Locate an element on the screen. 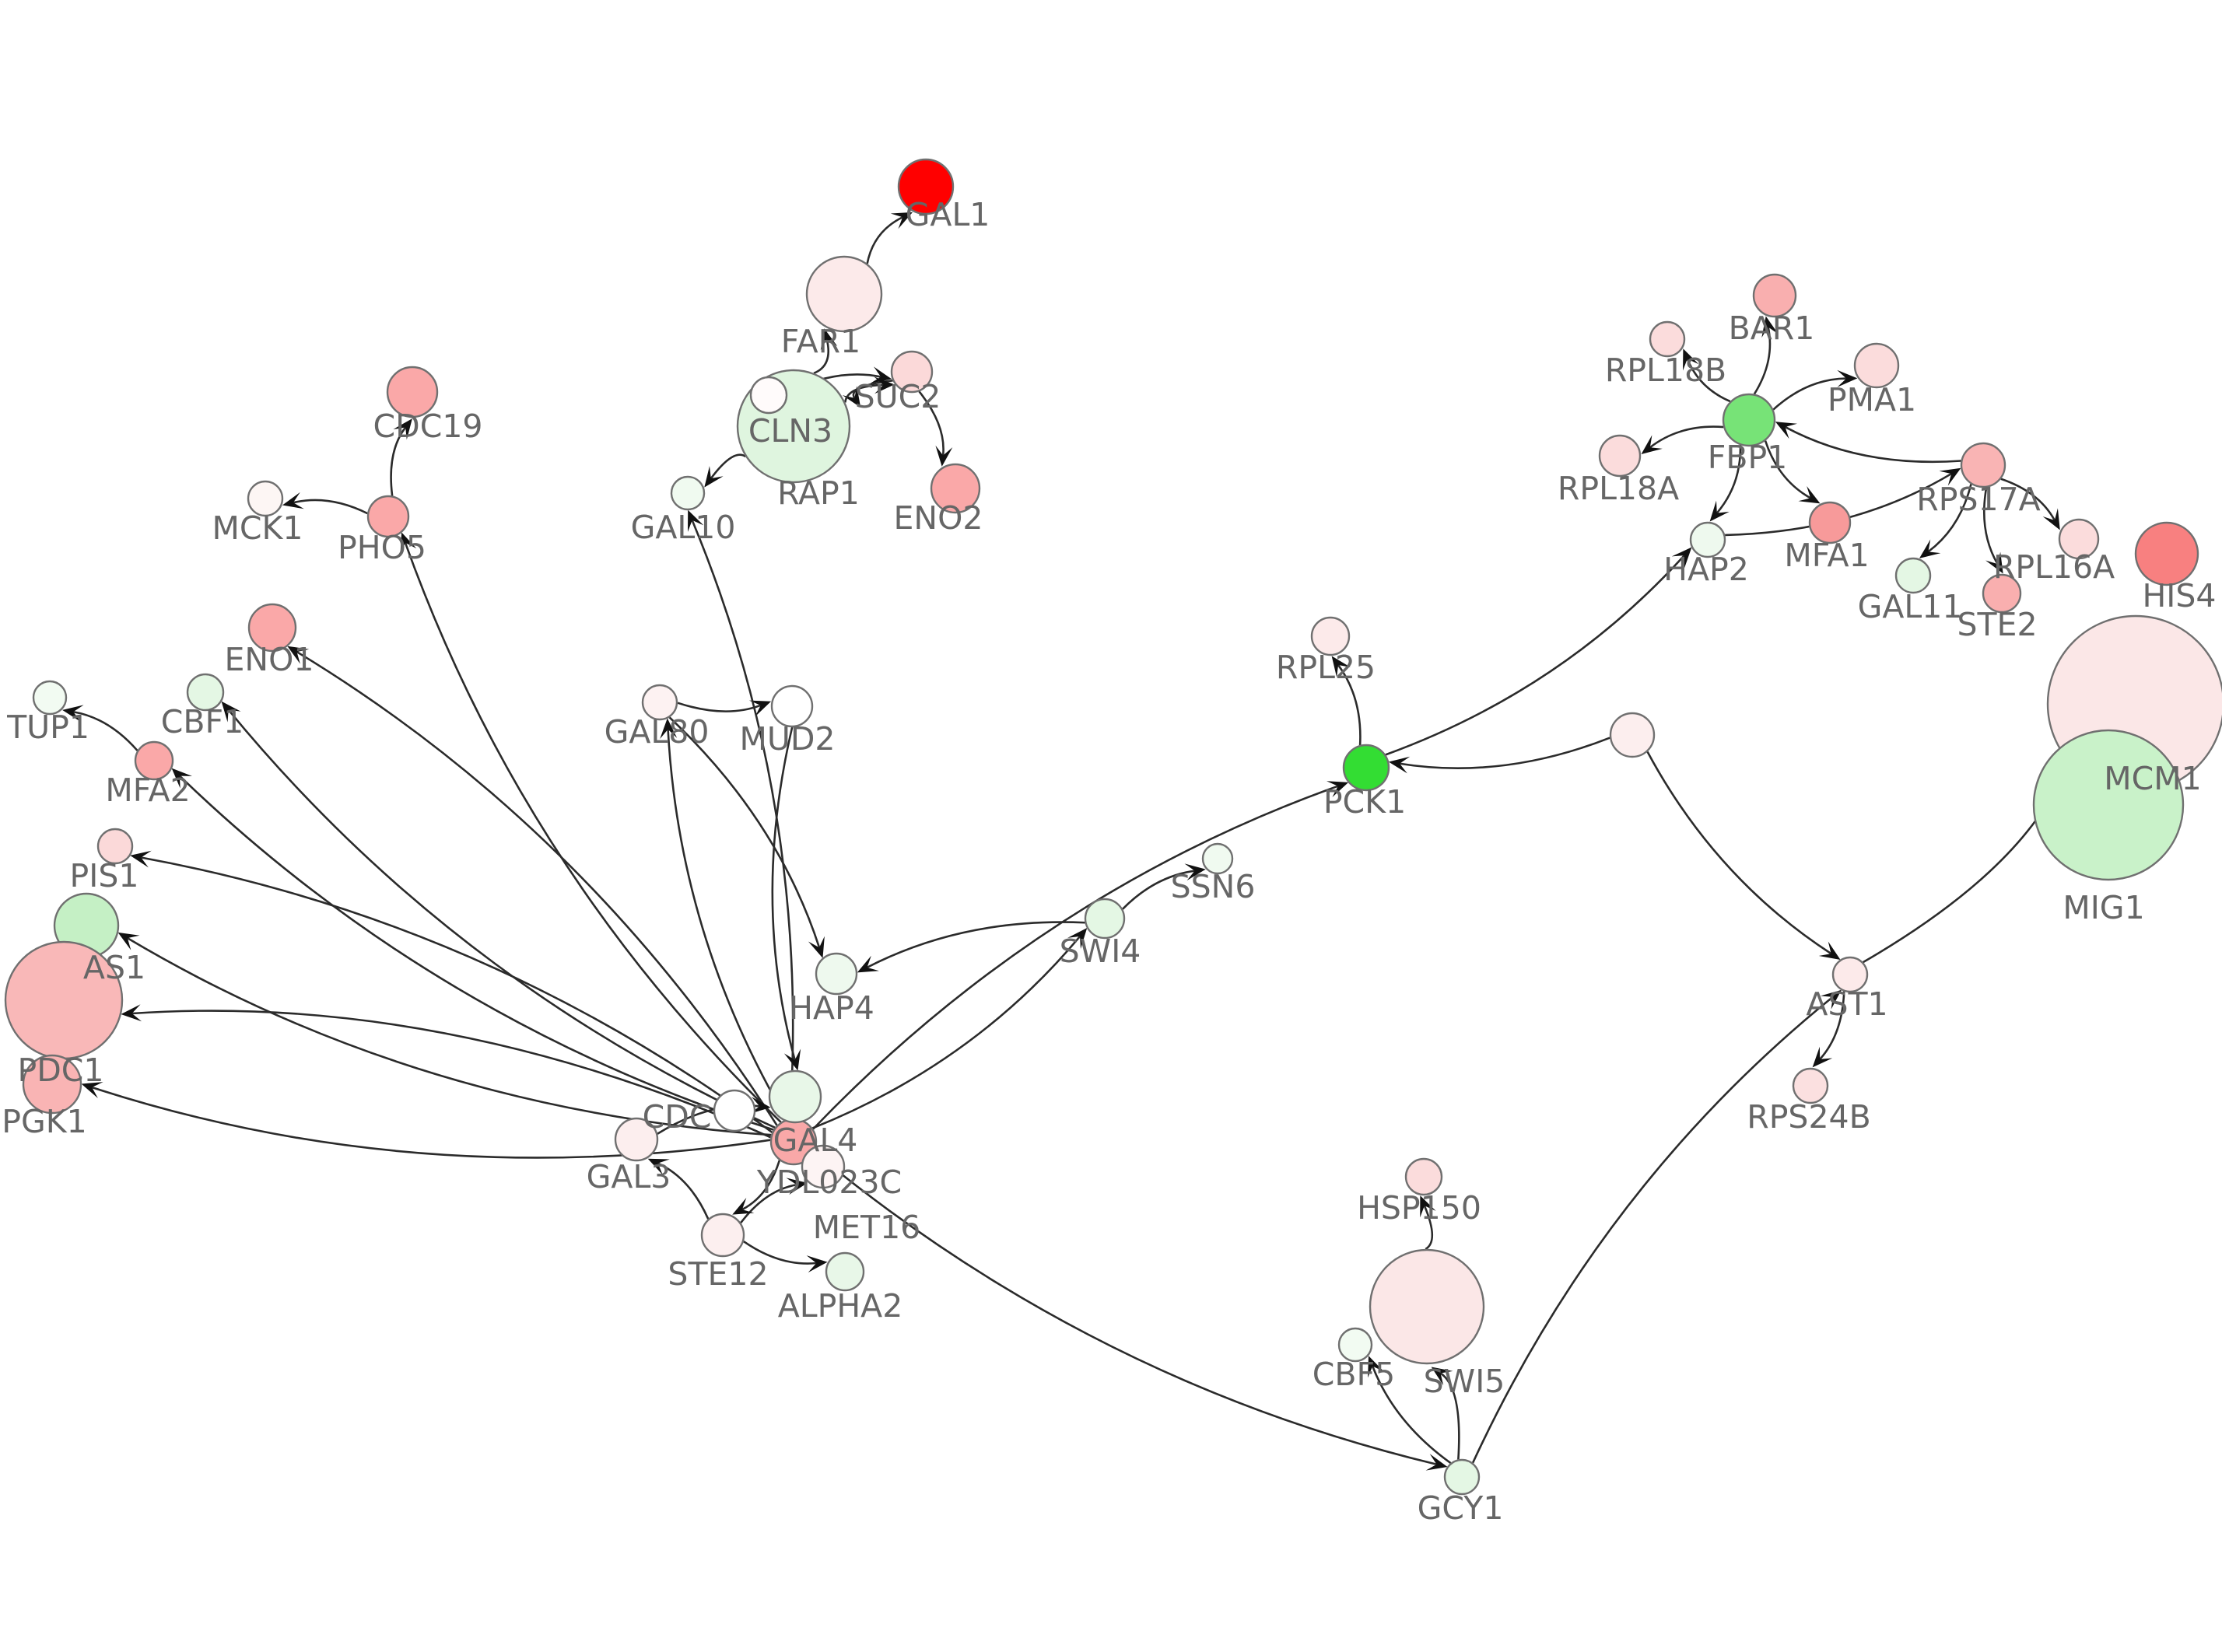 This screenshot has height=1652, width=2222. node-pis1 is located at coordinates (115, 846).